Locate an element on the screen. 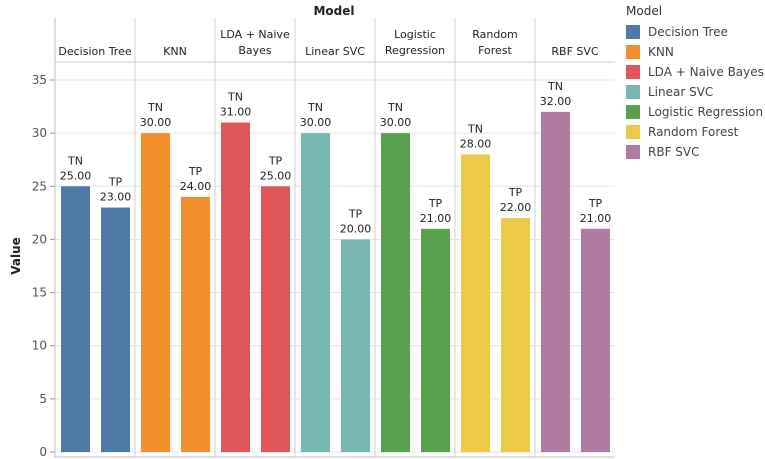  legend-item: Linear SVC is located at coordinates (695, 92).